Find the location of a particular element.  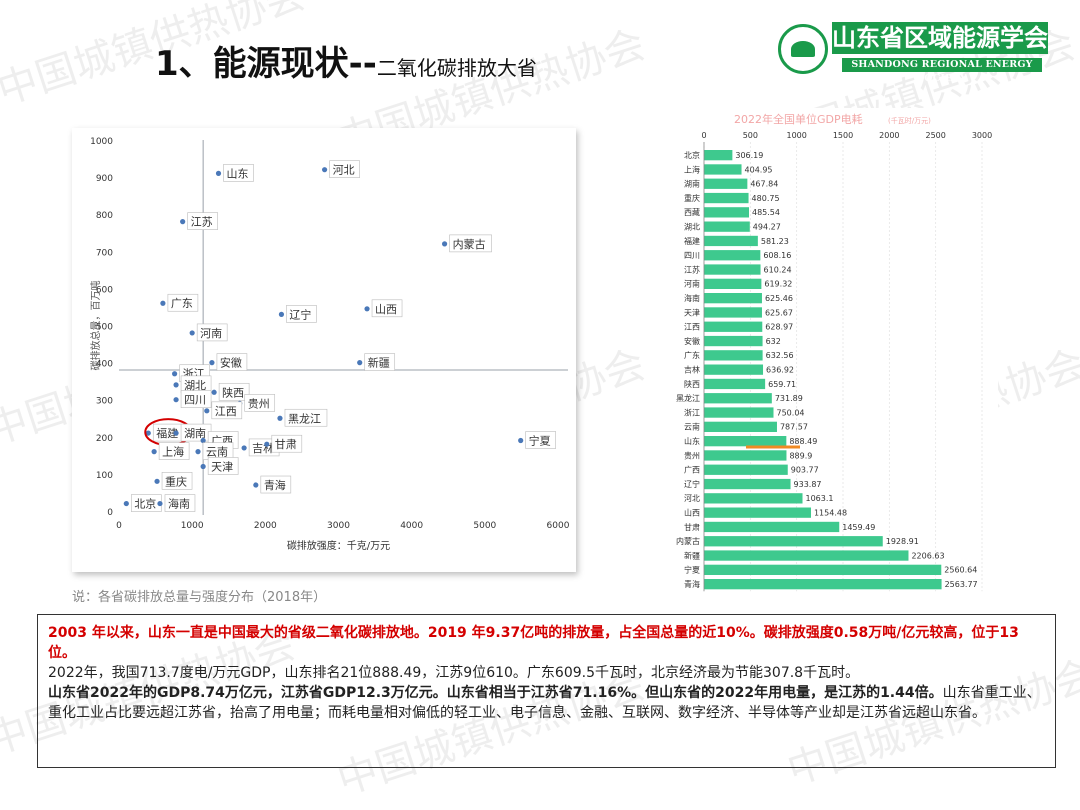

x-tick-label: 1000 is located at coordinates (192, 526).